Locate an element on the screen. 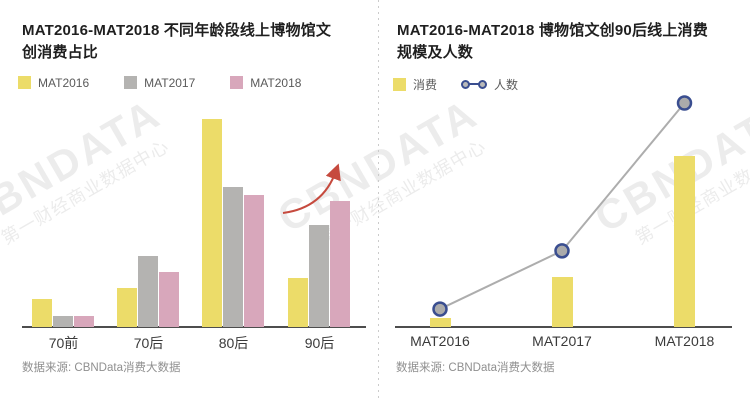  right-chart-title: MAT2016-MAT2018 博物馆文创90后线上消费 规模及人数 is located at coordinates (552, 41).